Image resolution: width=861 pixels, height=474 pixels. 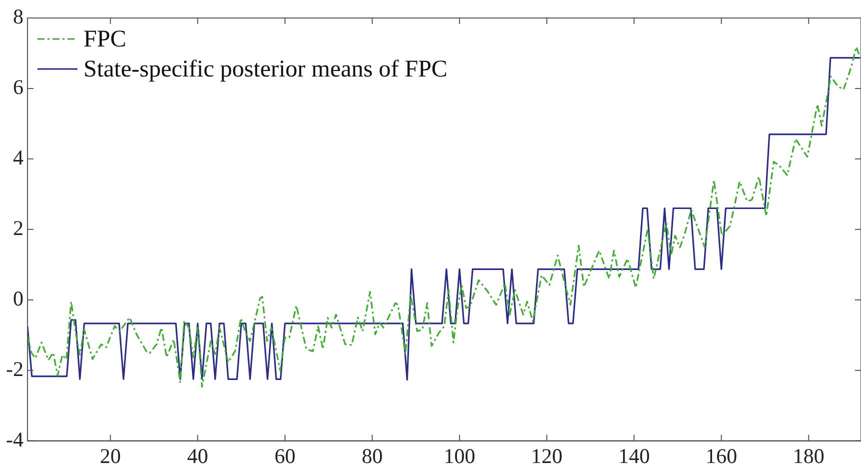 What do you see at coordinates (285, 456) in the screenshot?
I see `x-tick-label: 60` at bounding box center [285, 456].